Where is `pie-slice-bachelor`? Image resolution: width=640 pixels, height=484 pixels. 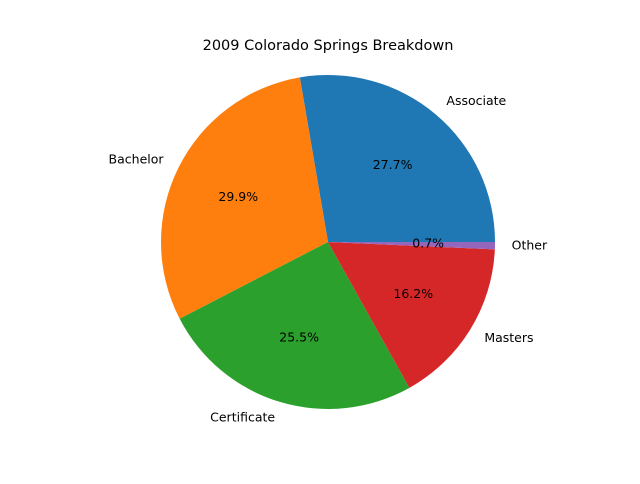 pie-slice-bachelor is located at coordinates (244, 198).